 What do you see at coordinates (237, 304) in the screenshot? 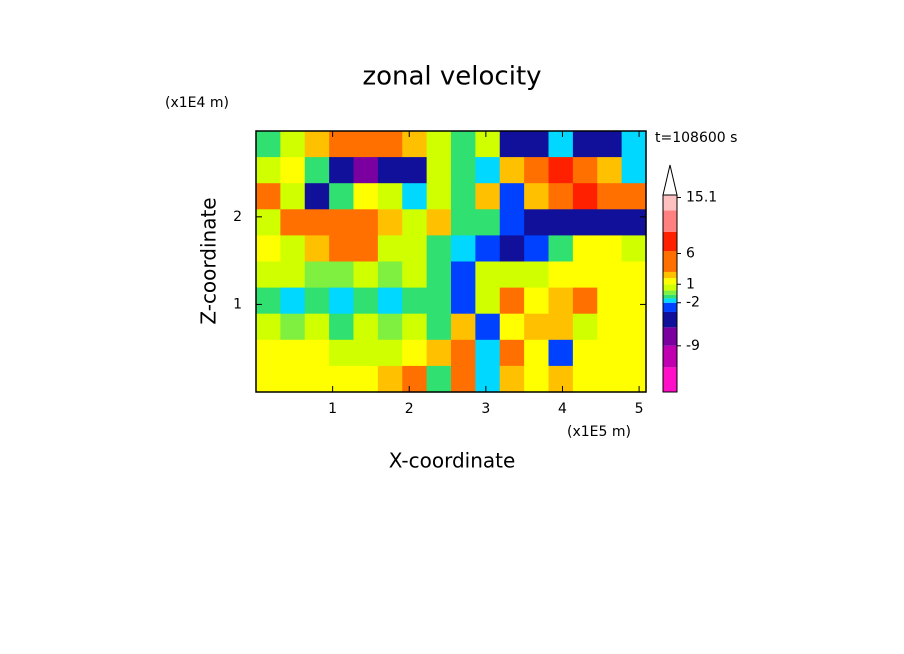
I see `y-tick-label: 1` at bounding box center [237, 304].